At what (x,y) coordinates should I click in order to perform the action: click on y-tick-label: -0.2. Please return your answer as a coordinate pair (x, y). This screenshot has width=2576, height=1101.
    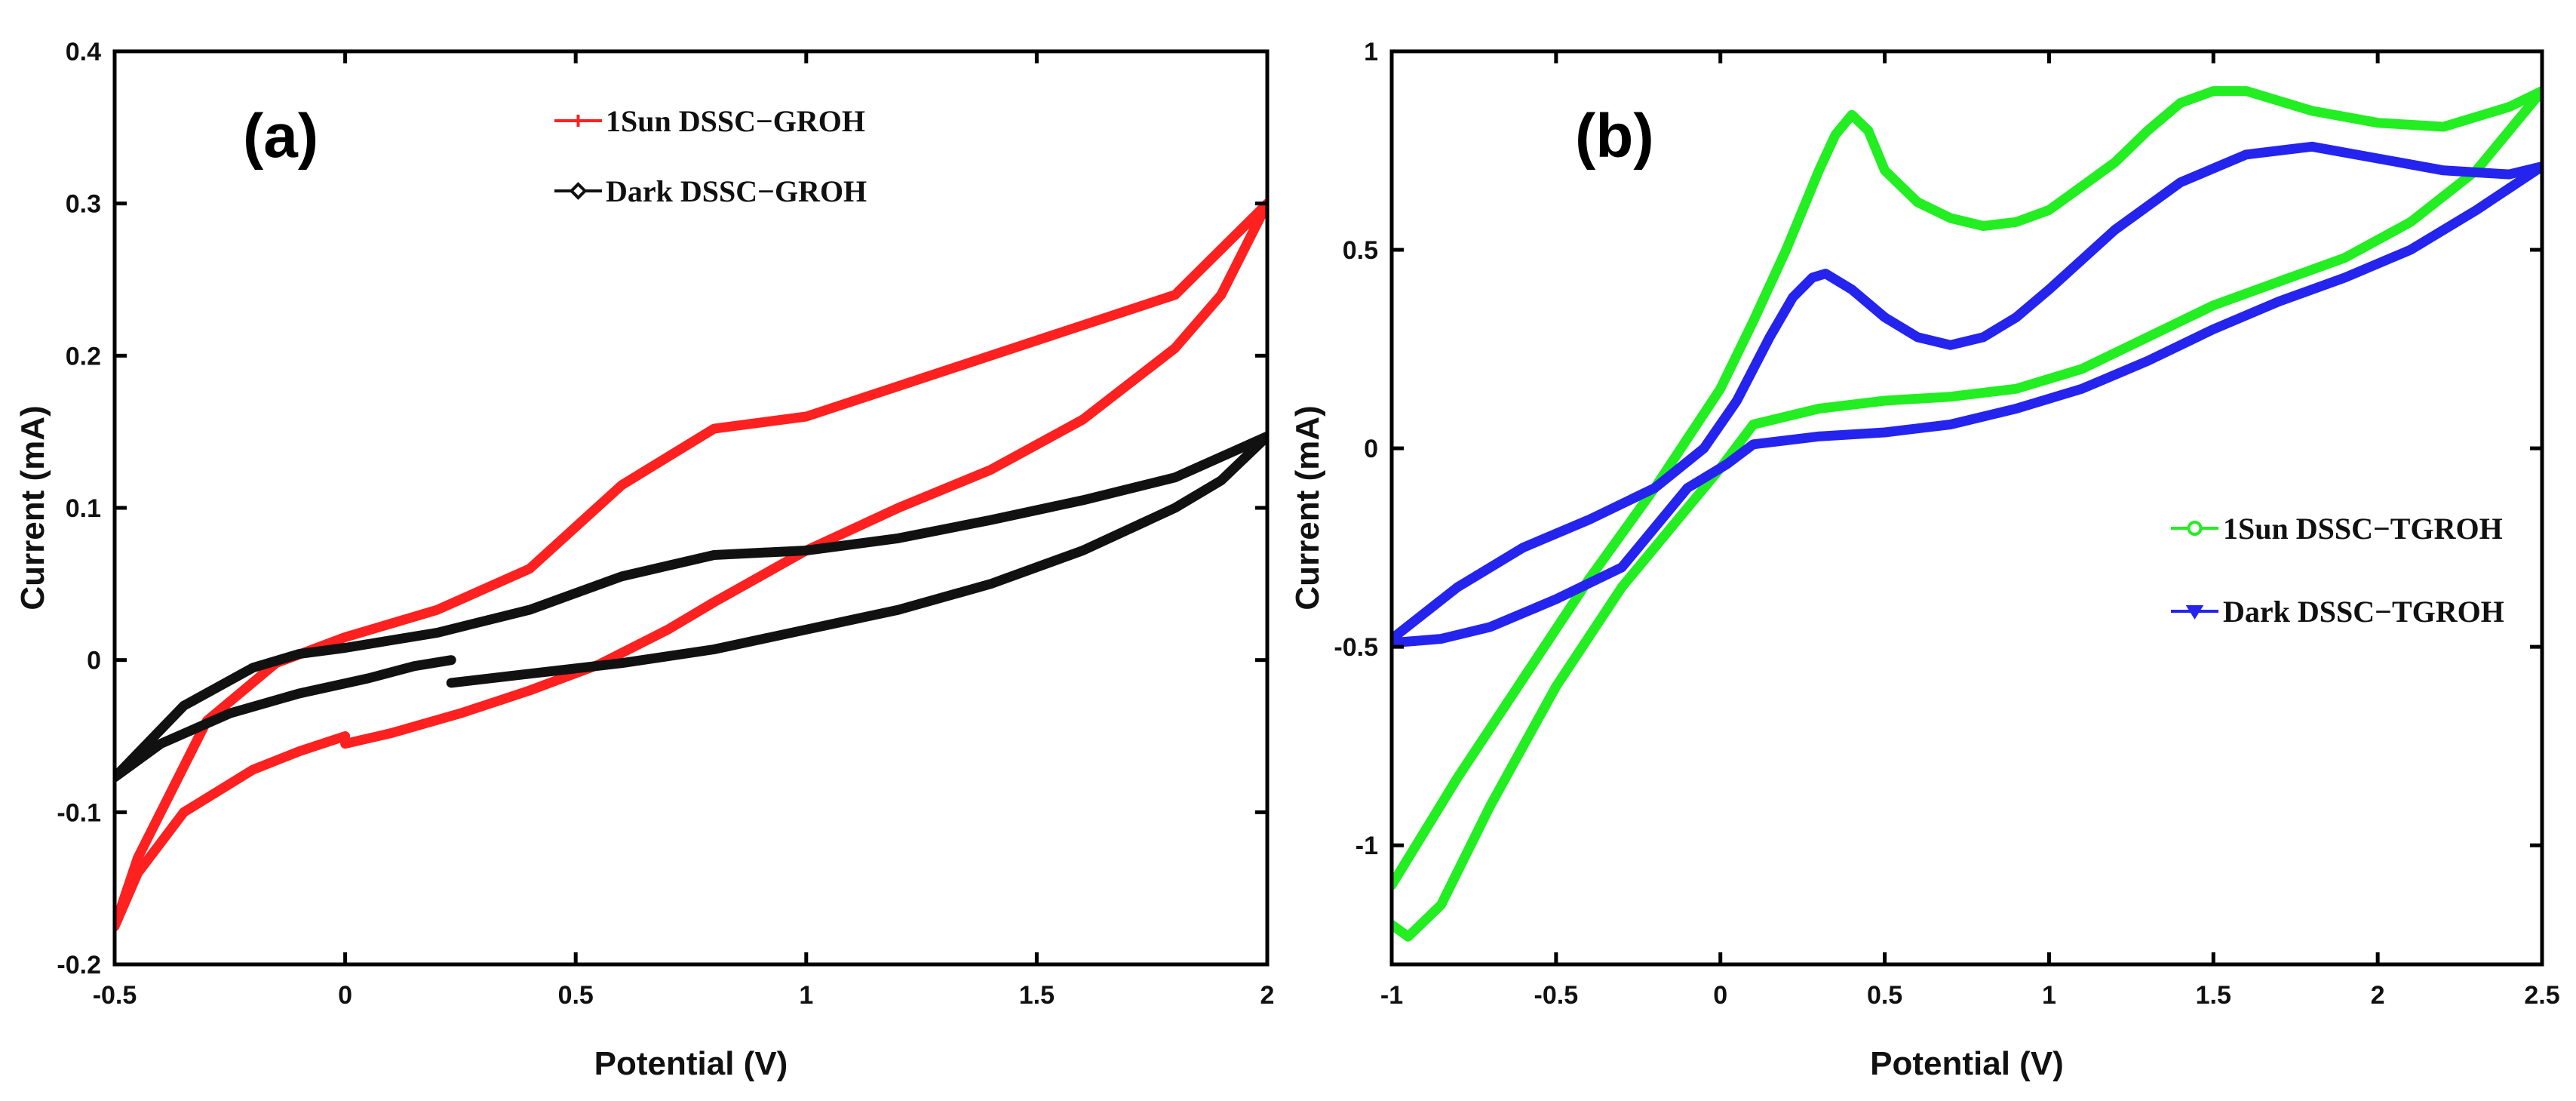
    Looking at the image, I should click on (79, 965).